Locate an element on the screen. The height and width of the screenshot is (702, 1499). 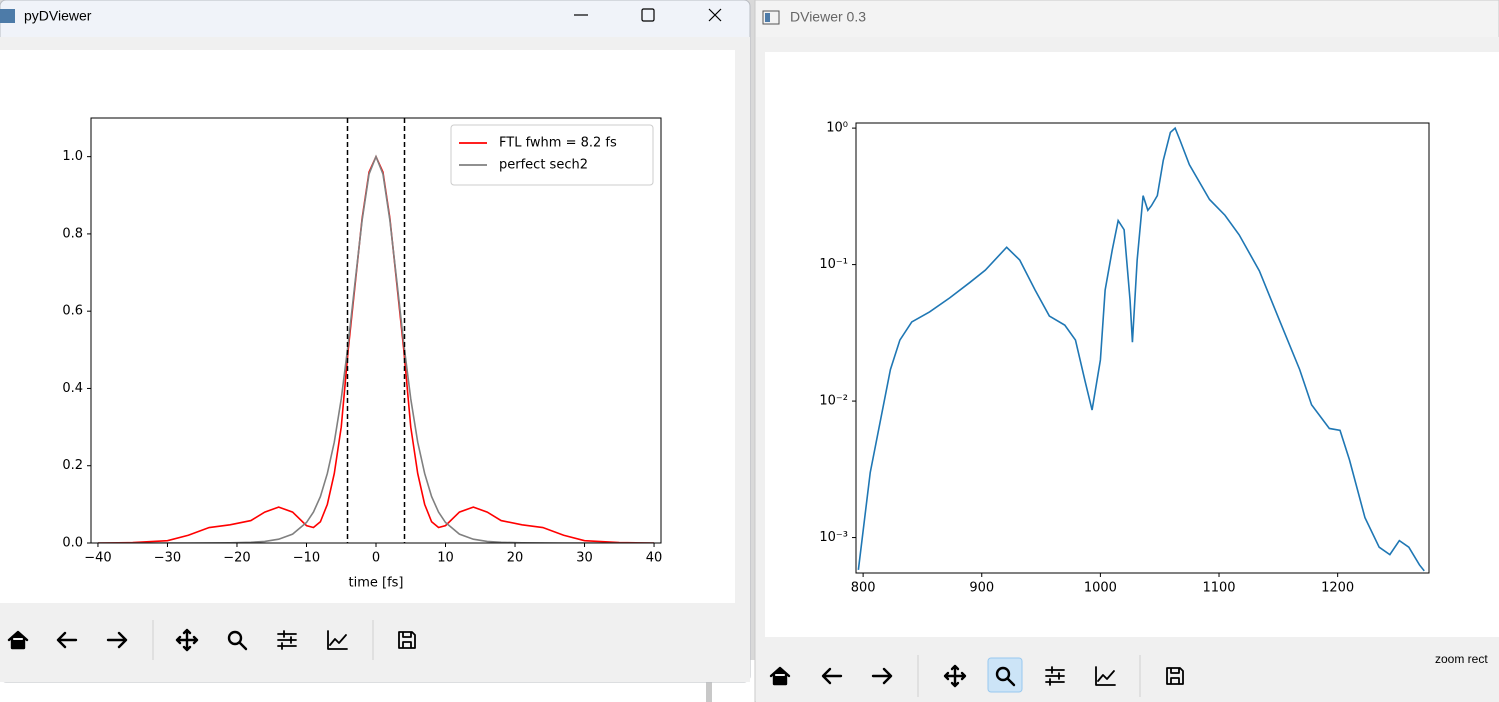
y-tick-label: 0.6 is located at coordinates (72, 311).